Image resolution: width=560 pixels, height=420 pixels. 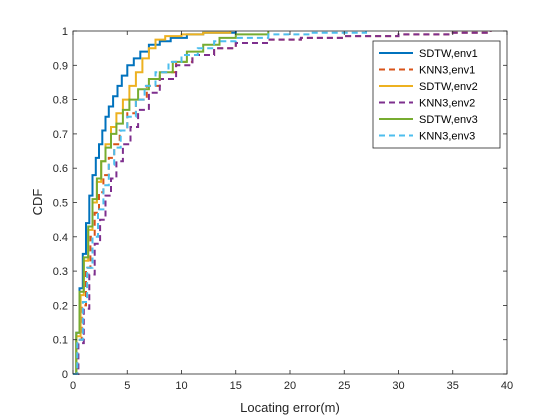 I want to click on legend-box, so click(x=436, y=94).